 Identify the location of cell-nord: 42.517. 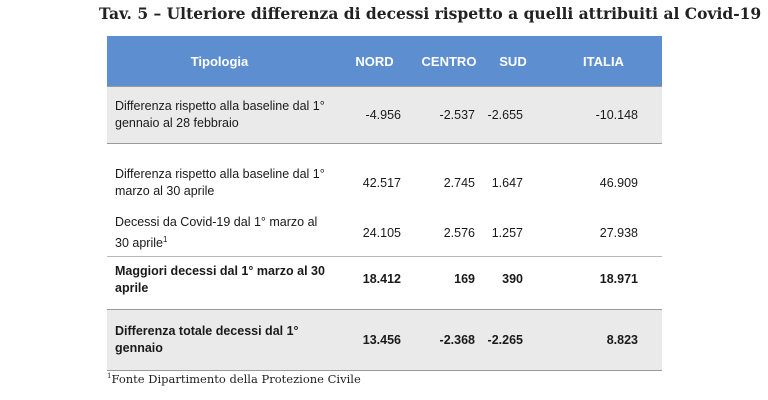
(381, 182).